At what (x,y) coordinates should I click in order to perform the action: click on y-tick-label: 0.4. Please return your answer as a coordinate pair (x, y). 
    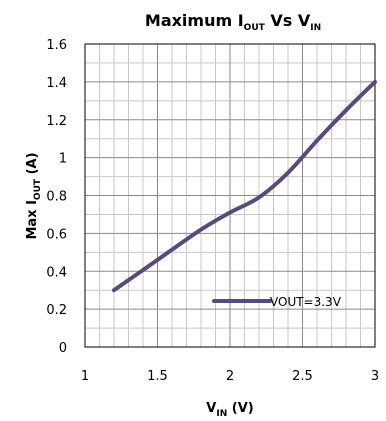
    Looking at the image, I should click on (56, 272).